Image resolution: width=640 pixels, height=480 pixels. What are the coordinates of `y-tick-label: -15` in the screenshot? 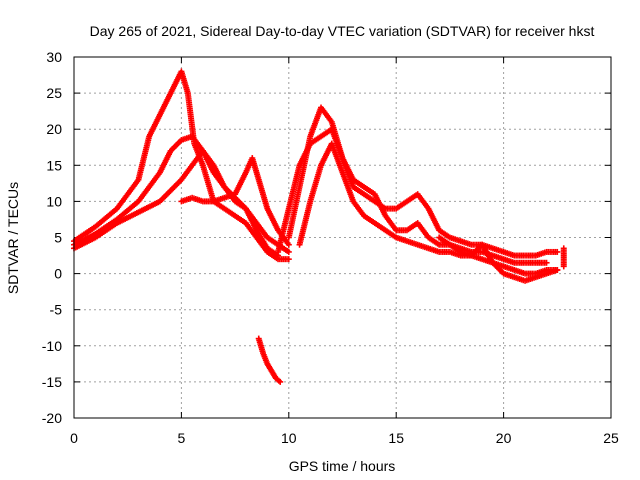 It's located at (52, 382).